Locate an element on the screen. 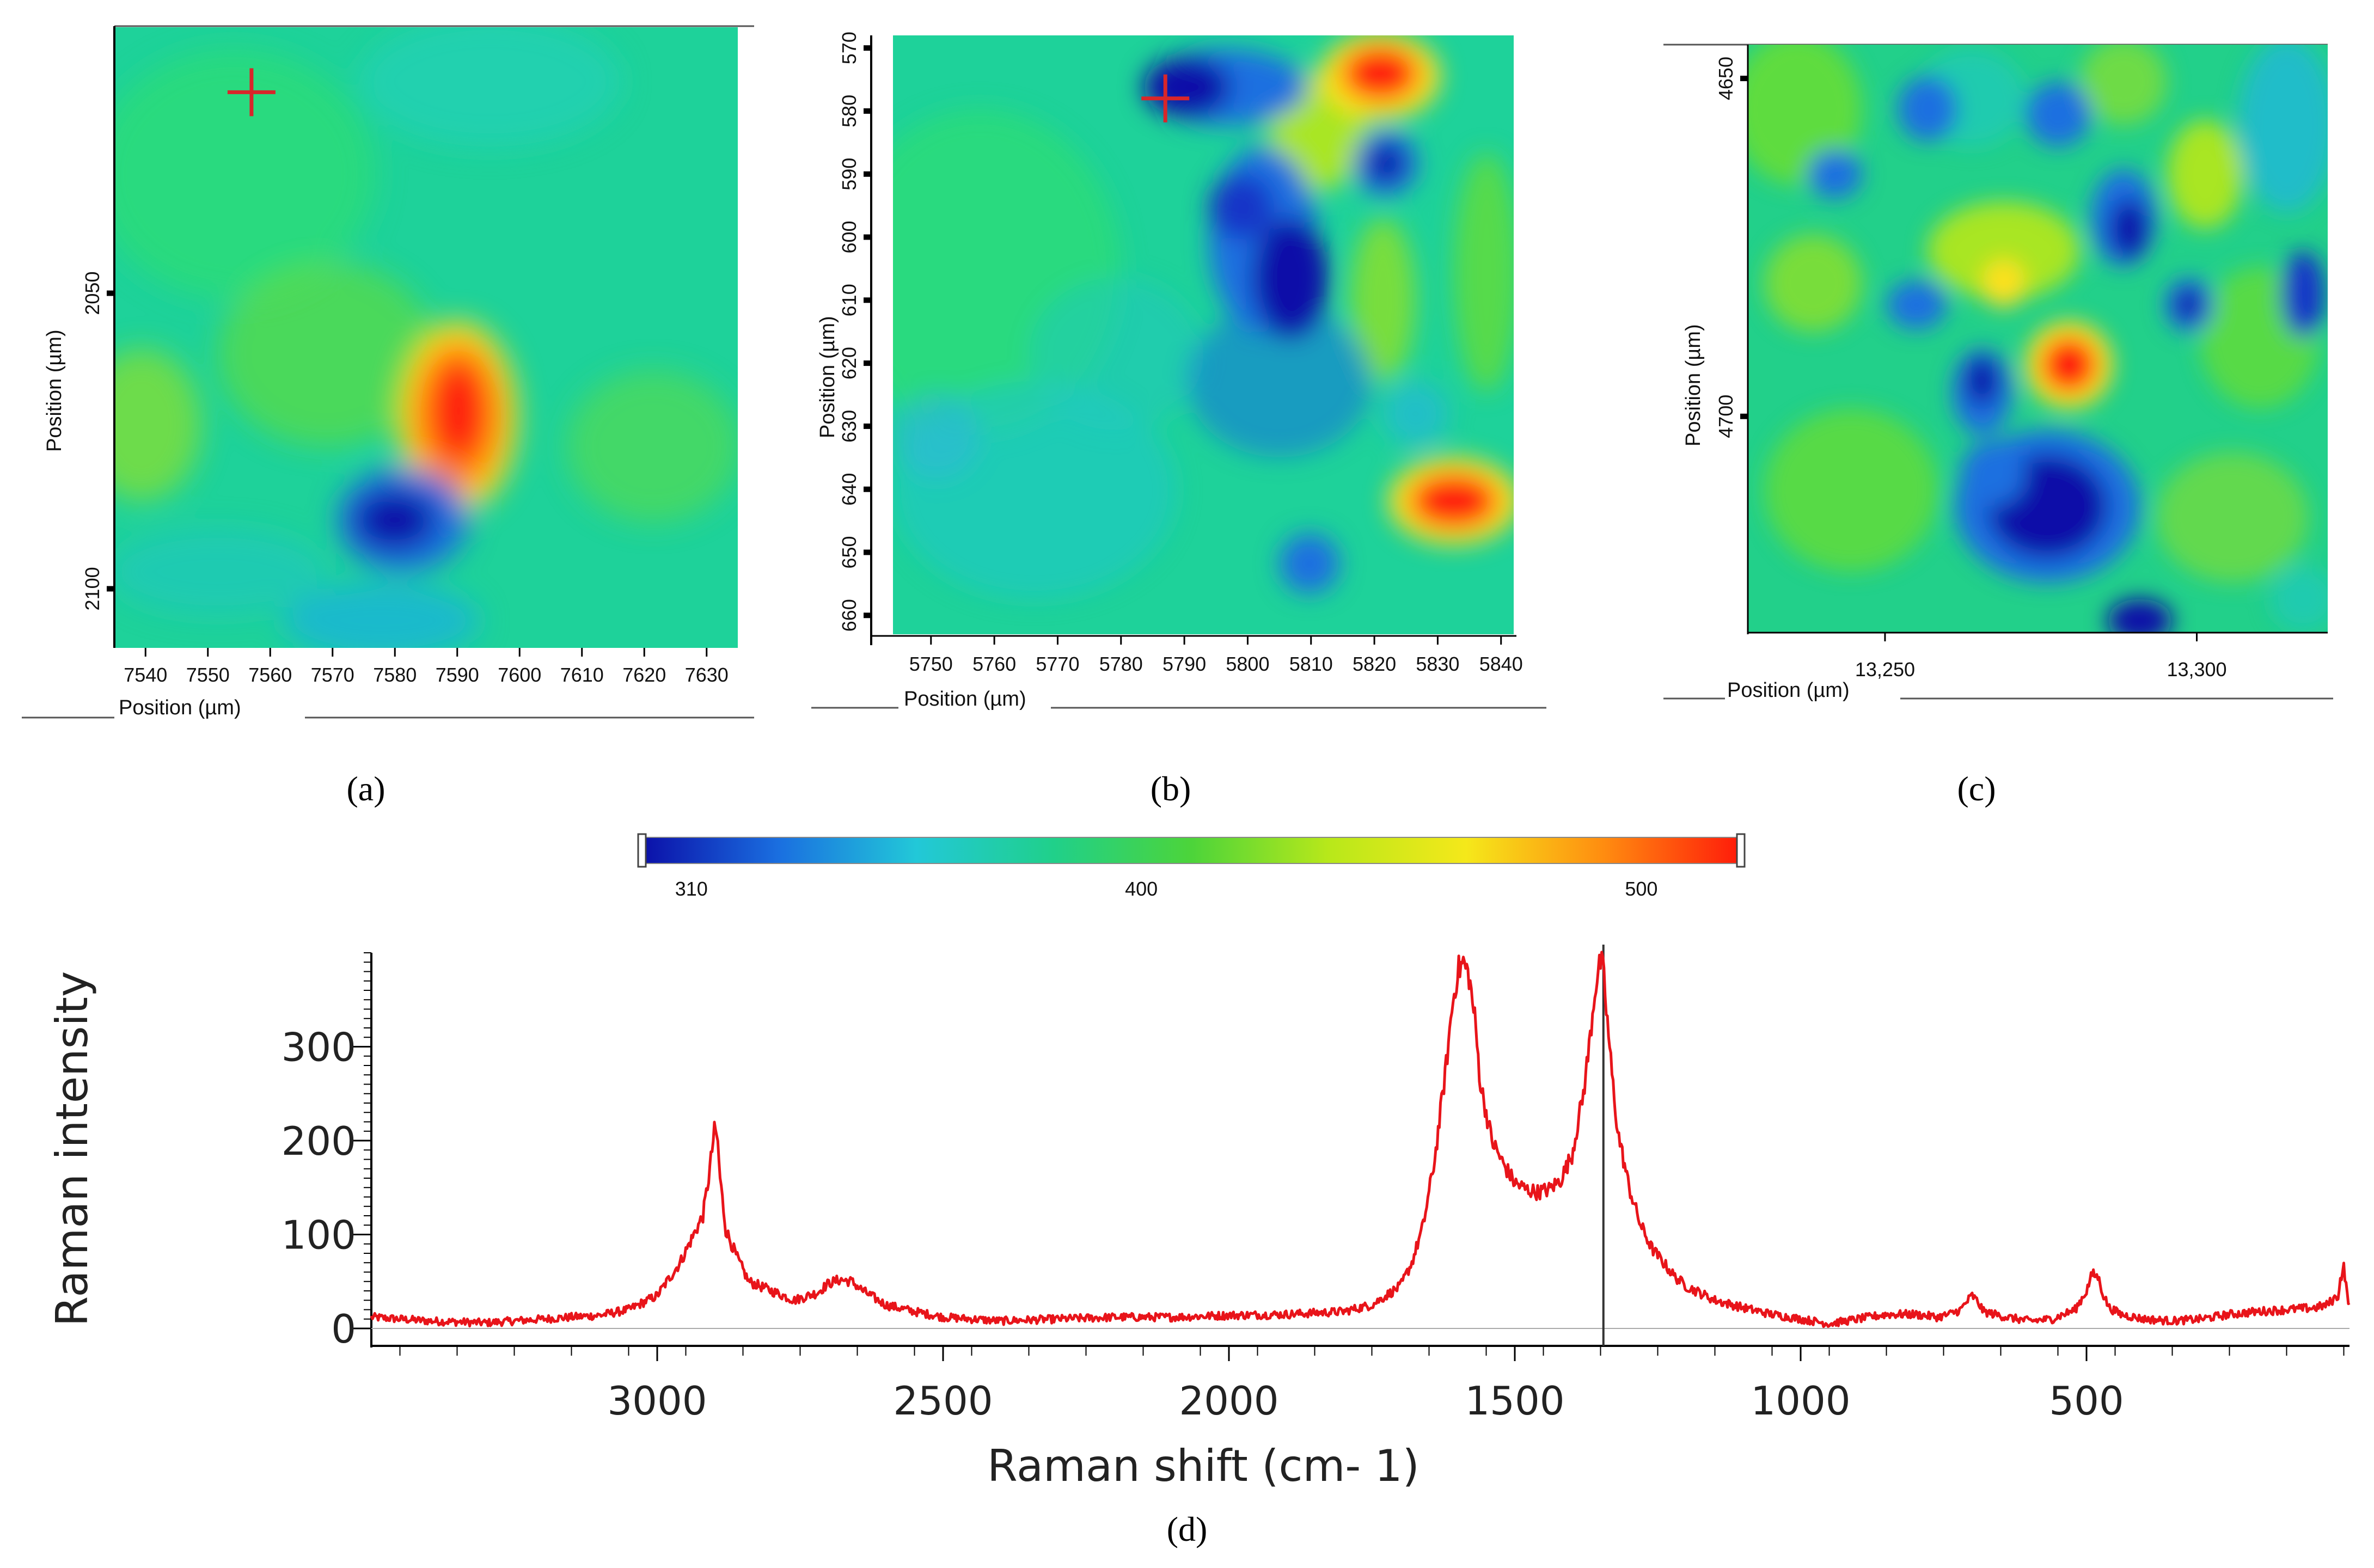 The height and width of the screenshot is (1568, 2374). x-tick-label: 5810 is located at coordinates (1311, 664).